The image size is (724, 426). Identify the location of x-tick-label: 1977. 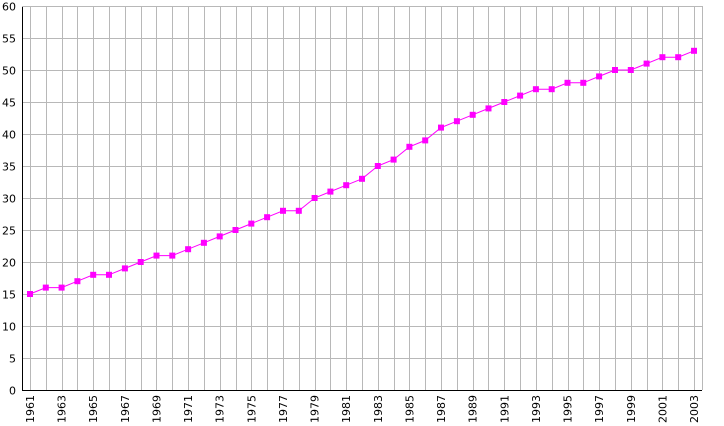
(283, 409).